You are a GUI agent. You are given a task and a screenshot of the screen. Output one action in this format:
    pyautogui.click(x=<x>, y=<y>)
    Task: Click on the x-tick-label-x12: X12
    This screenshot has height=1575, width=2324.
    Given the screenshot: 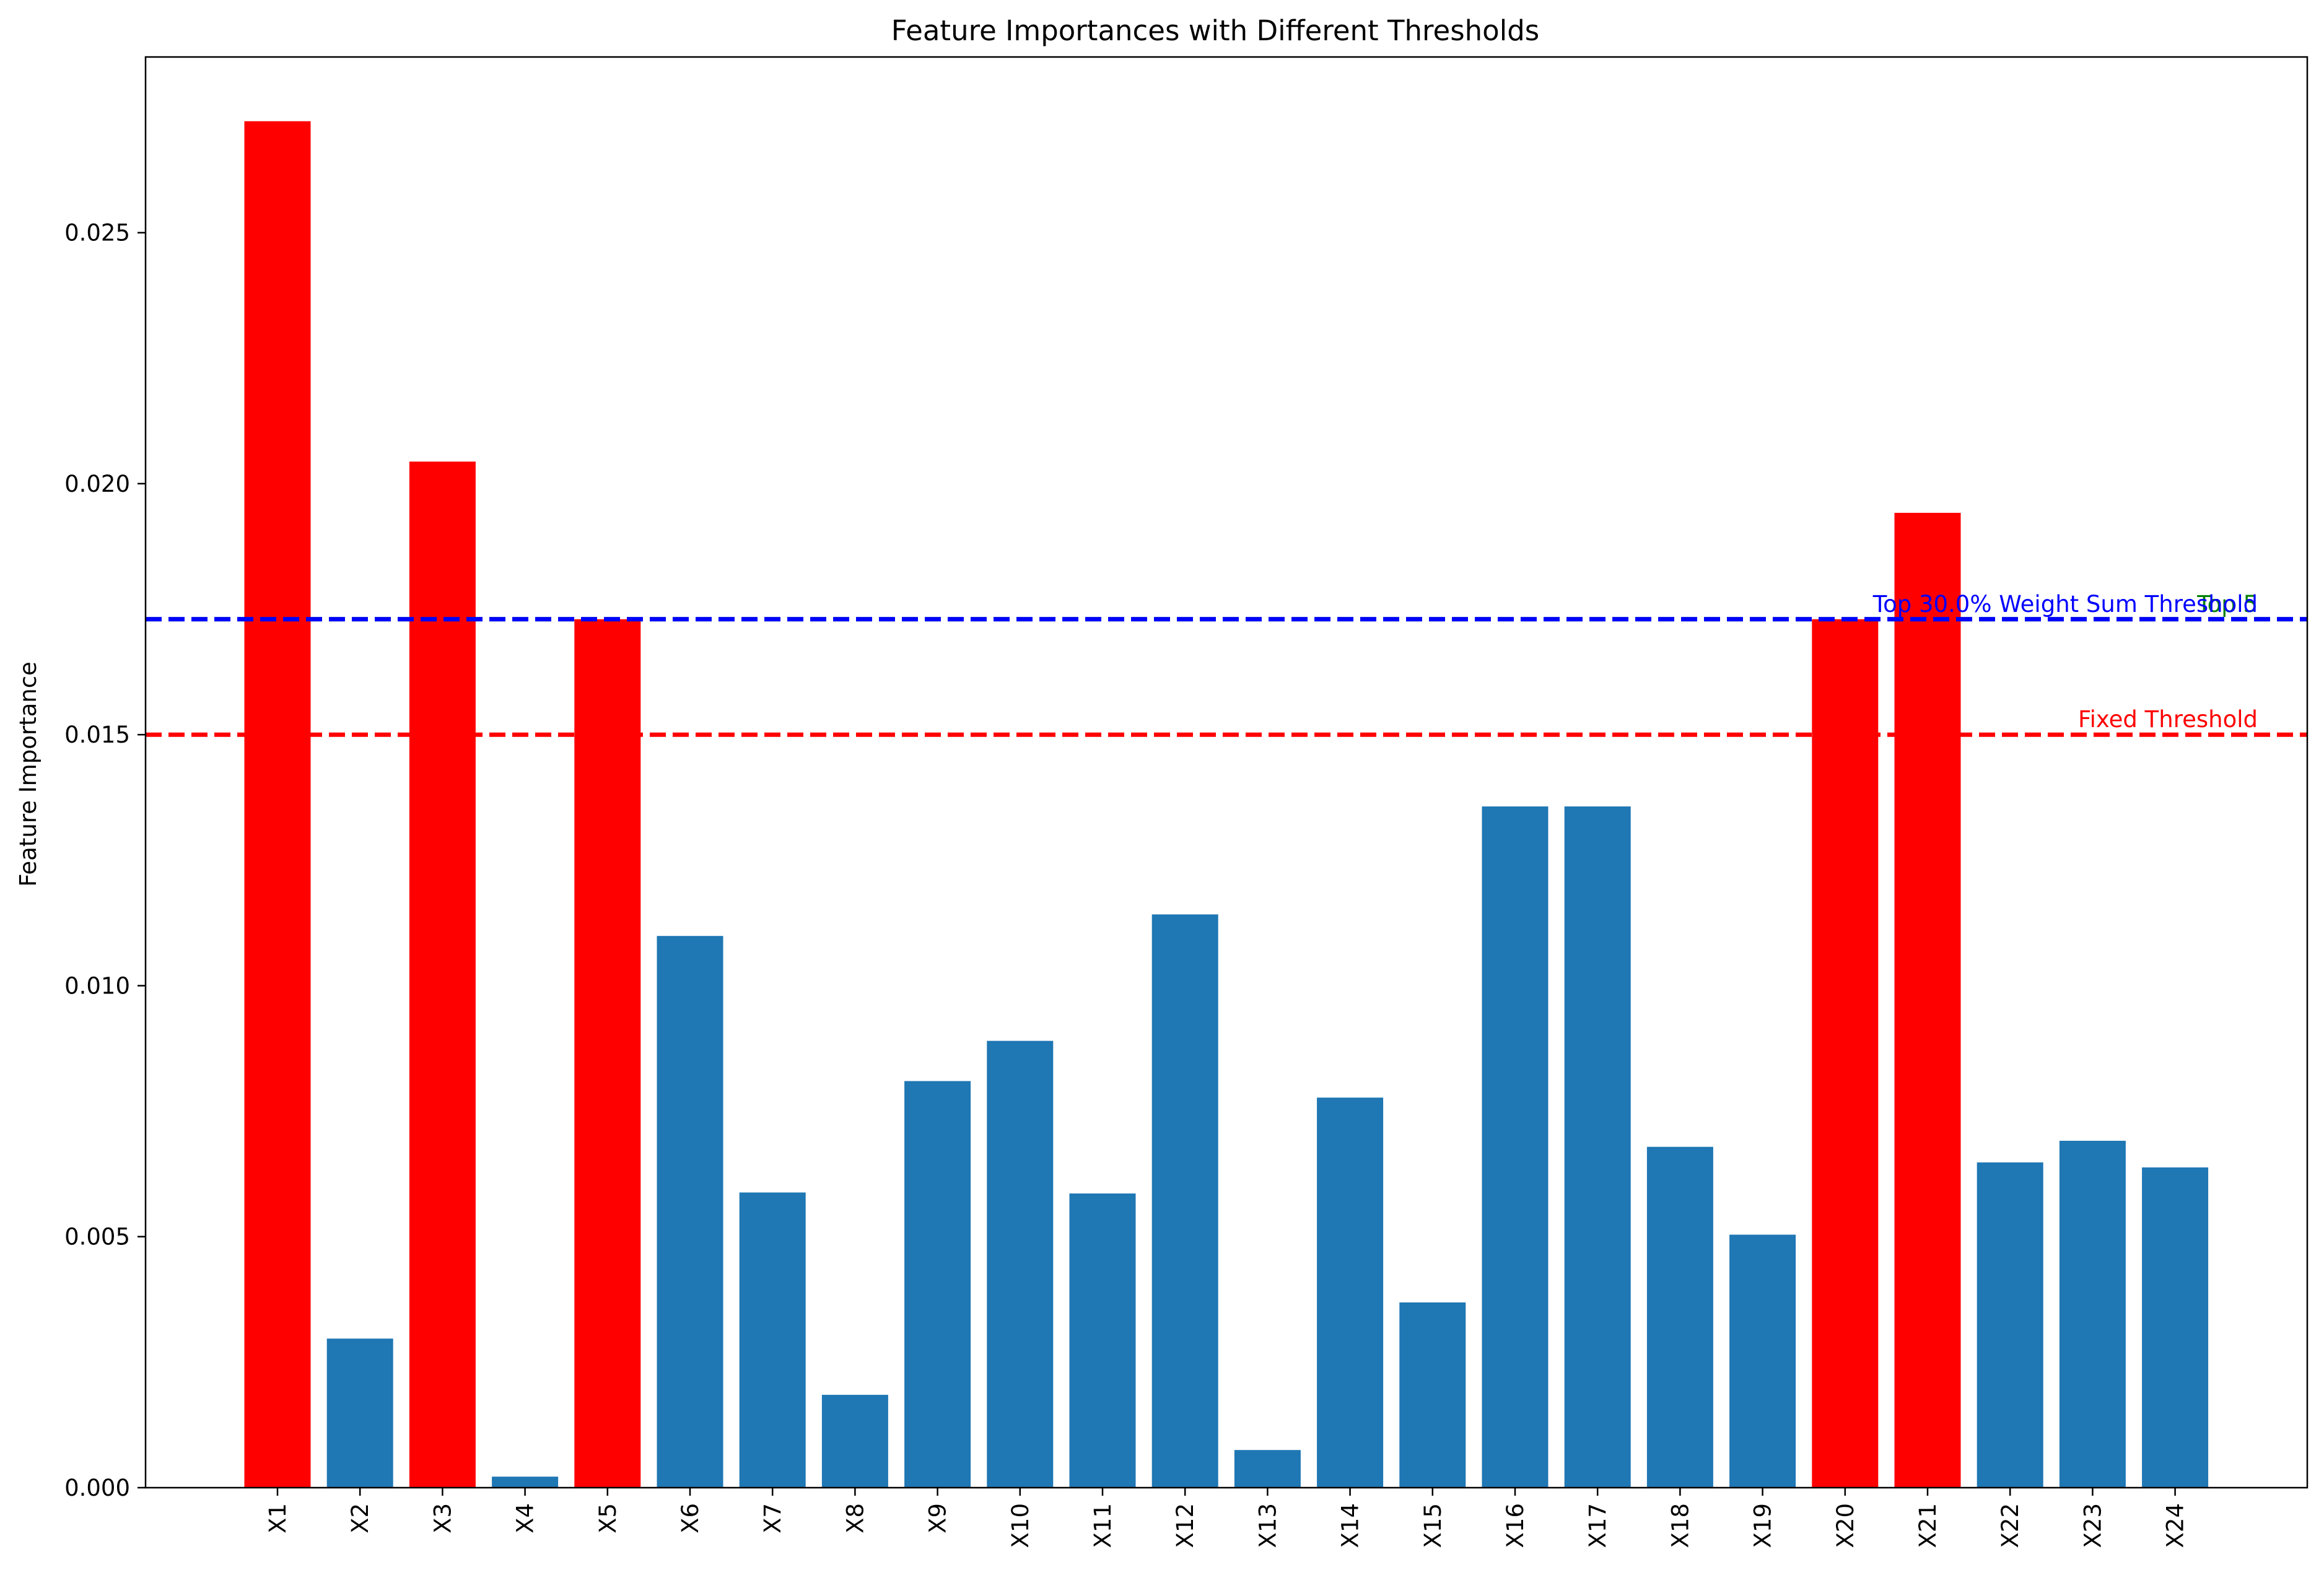 What is the action you would take?
    pyautogui.click(x=1186, y=1525)
    